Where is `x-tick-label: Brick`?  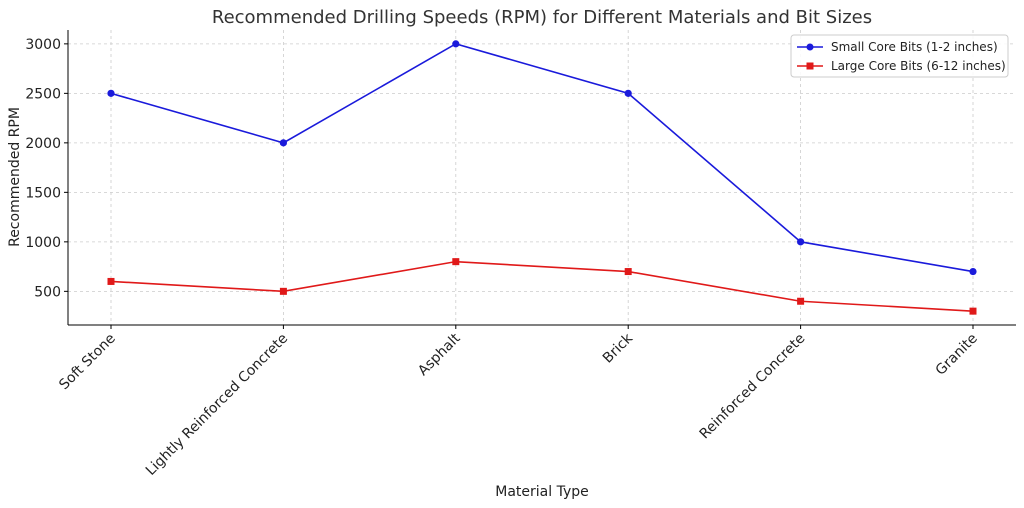
x-tick-label: Brick is located at coordinates (618, 348).